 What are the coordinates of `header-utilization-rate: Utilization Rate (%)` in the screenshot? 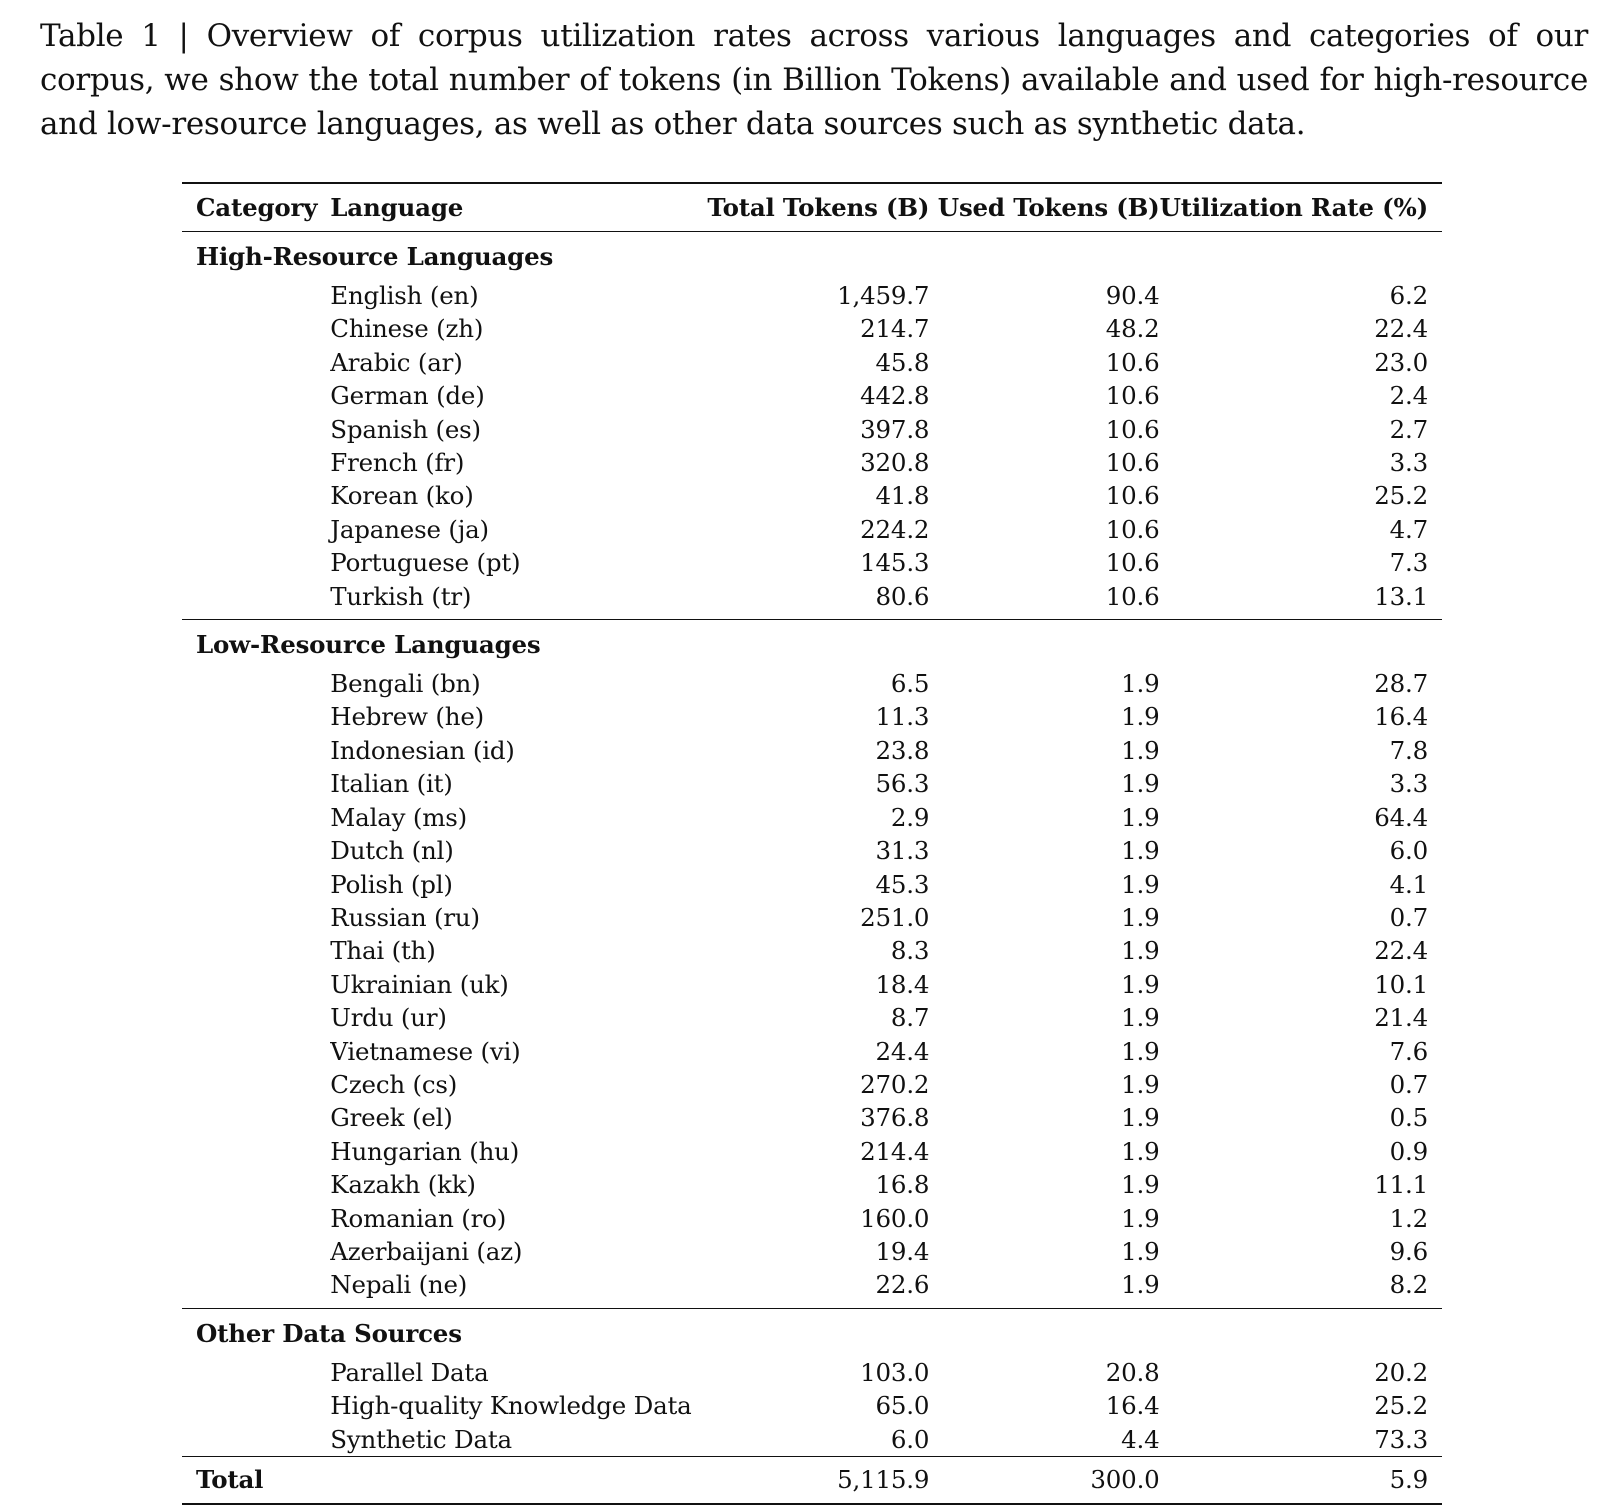 It's located at (1294, 207).